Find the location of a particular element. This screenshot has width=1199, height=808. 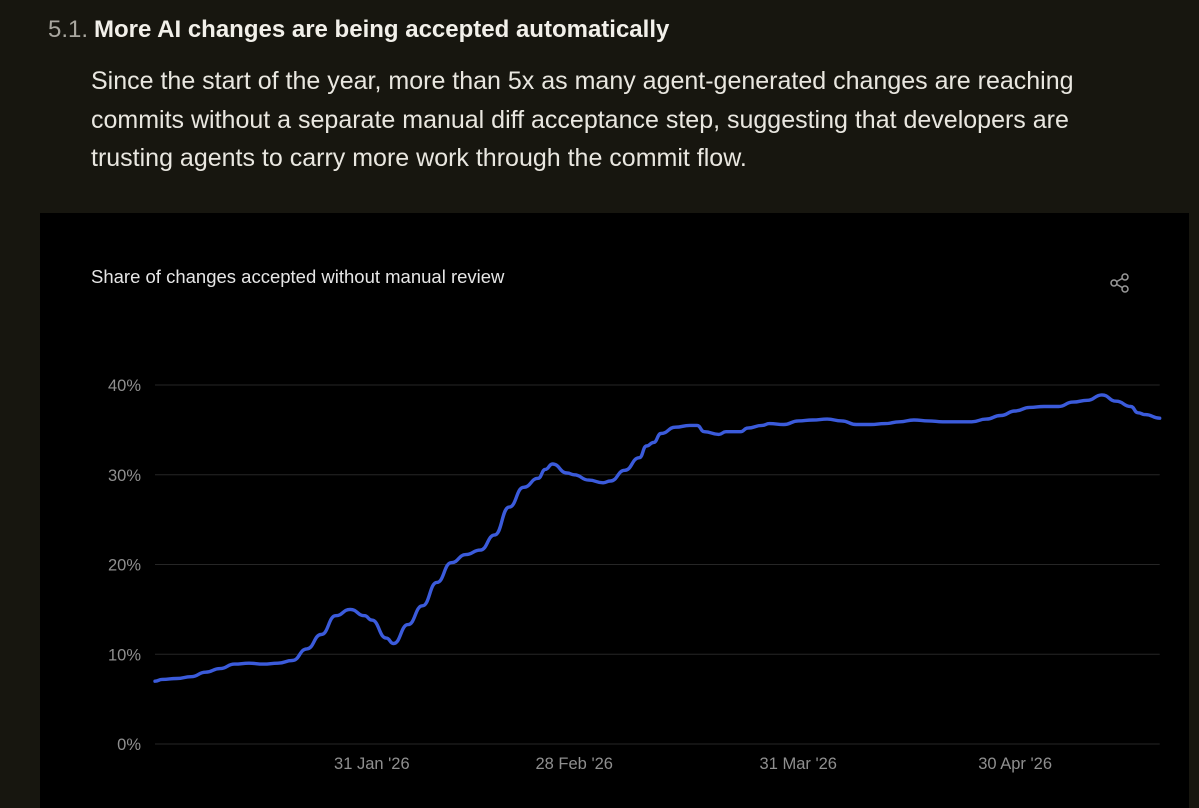

y-tick-label: 0% is located at coordinates (129, 745).